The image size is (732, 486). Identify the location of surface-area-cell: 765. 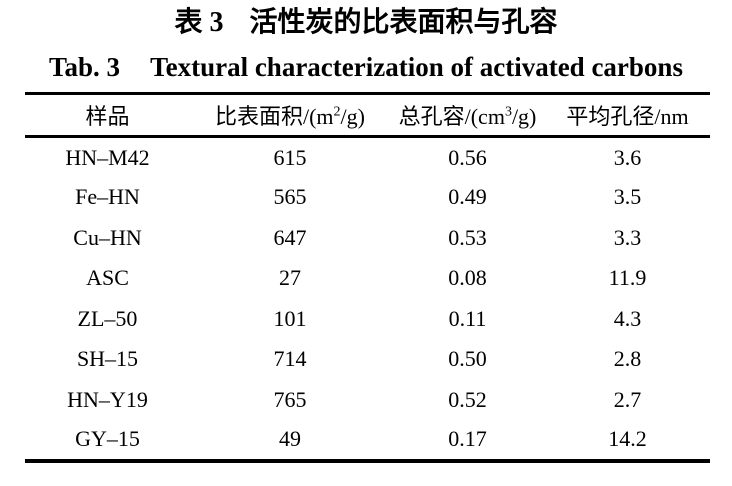
(290, 399).